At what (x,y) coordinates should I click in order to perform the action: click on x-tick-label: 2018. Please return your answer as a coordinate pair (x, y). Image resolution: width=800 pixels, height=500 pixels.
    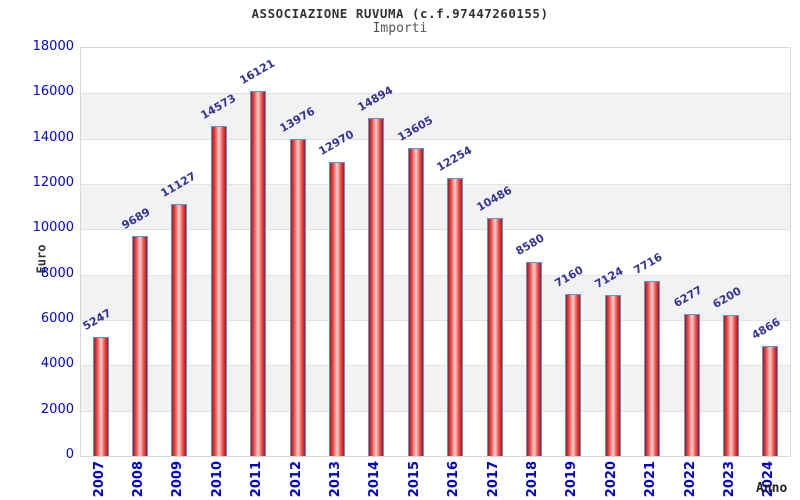
    Looking at the image, I should click on (532, 479).